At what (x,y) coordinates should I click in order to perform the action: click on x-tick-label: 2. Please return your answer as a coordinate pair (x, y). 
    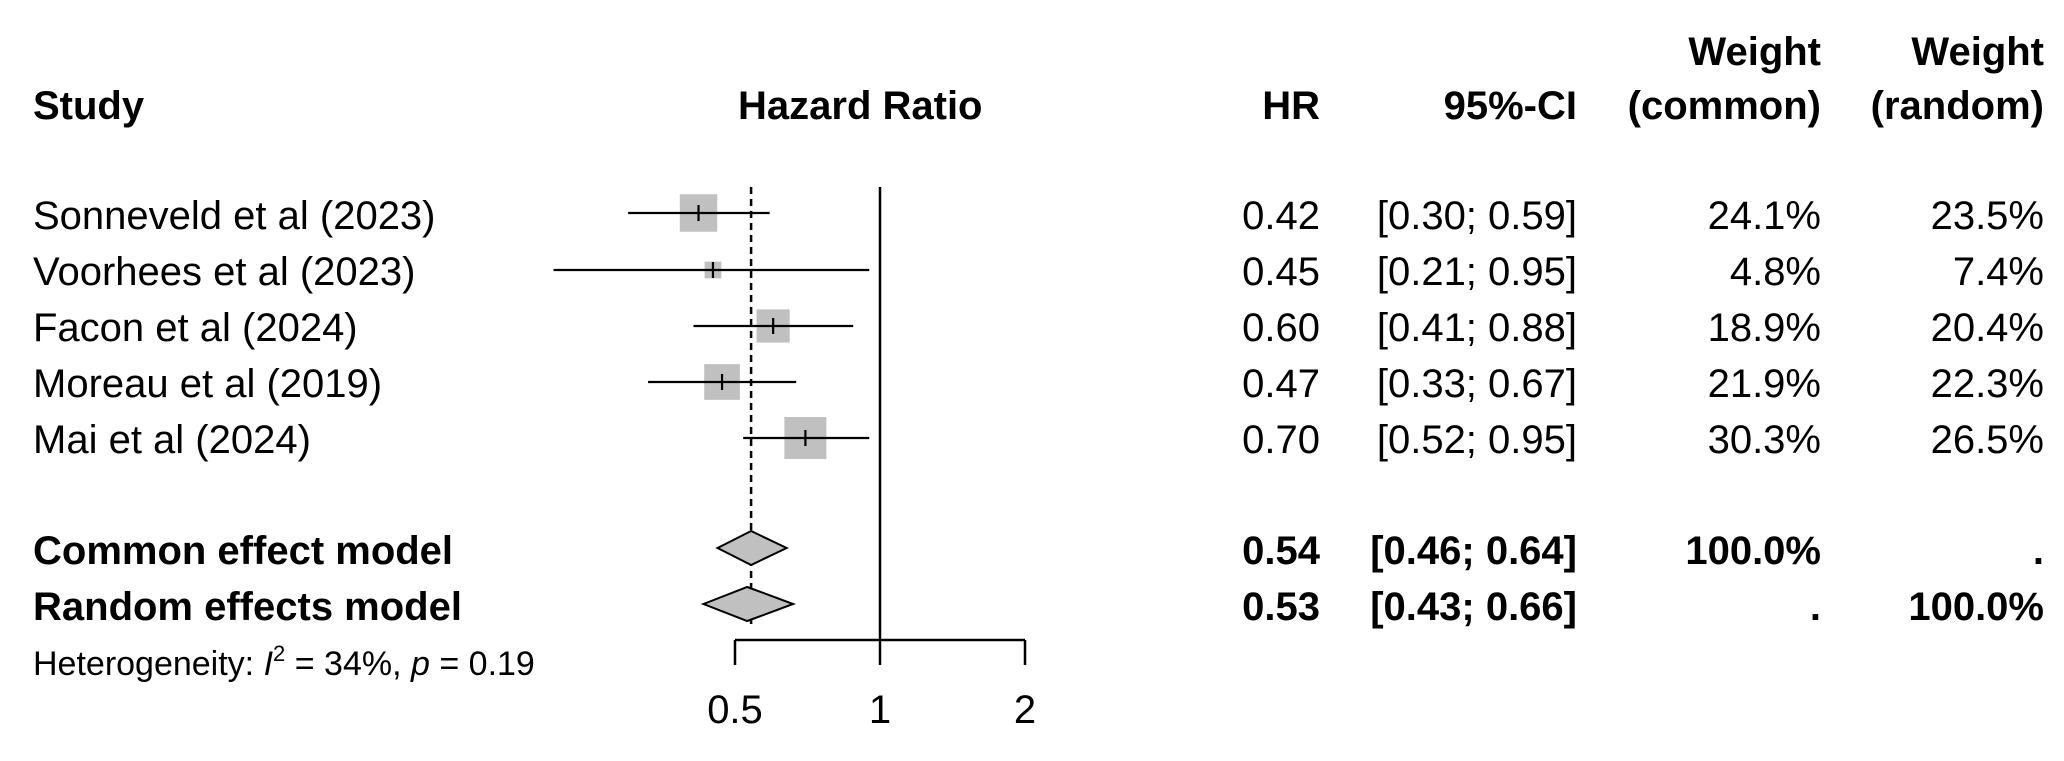
    Looking at the image, I should click on (1025, 710).